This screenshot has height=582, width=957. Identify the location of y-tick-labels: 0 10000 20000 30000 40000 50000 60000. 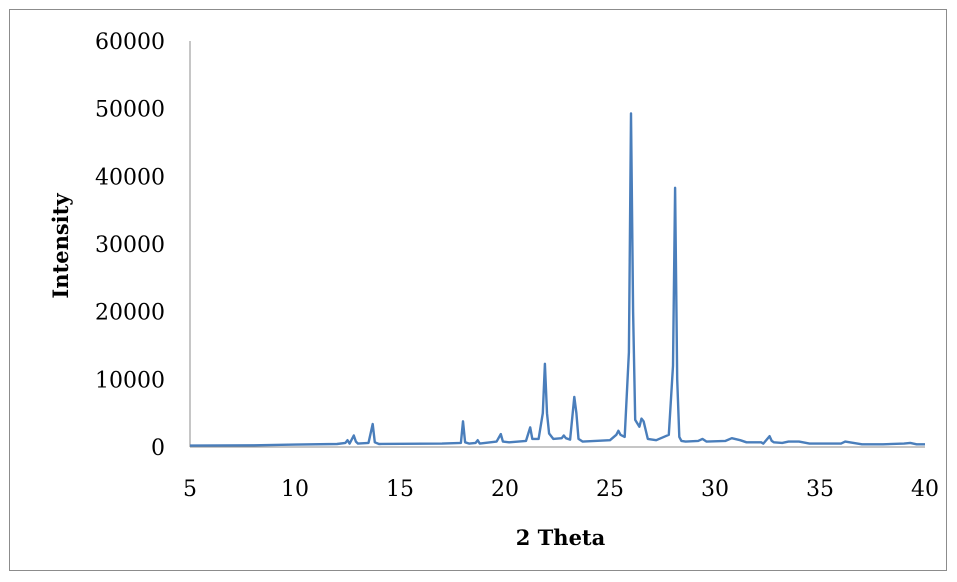
(130, 245).